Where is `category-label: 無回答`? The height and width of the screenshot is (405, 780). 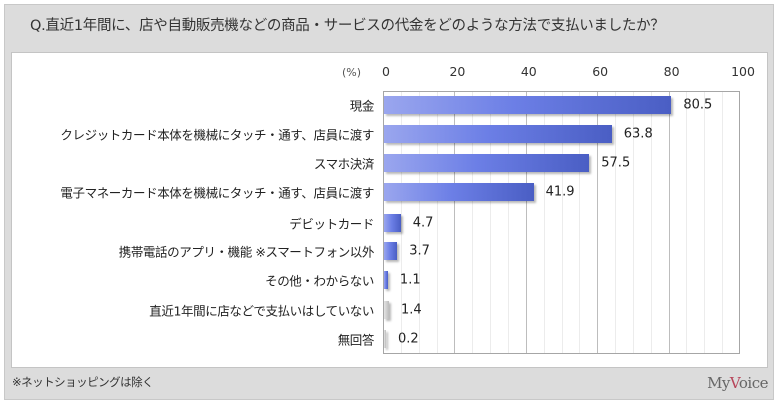
category-label: 無回答 is located at coordinates (356, 340).